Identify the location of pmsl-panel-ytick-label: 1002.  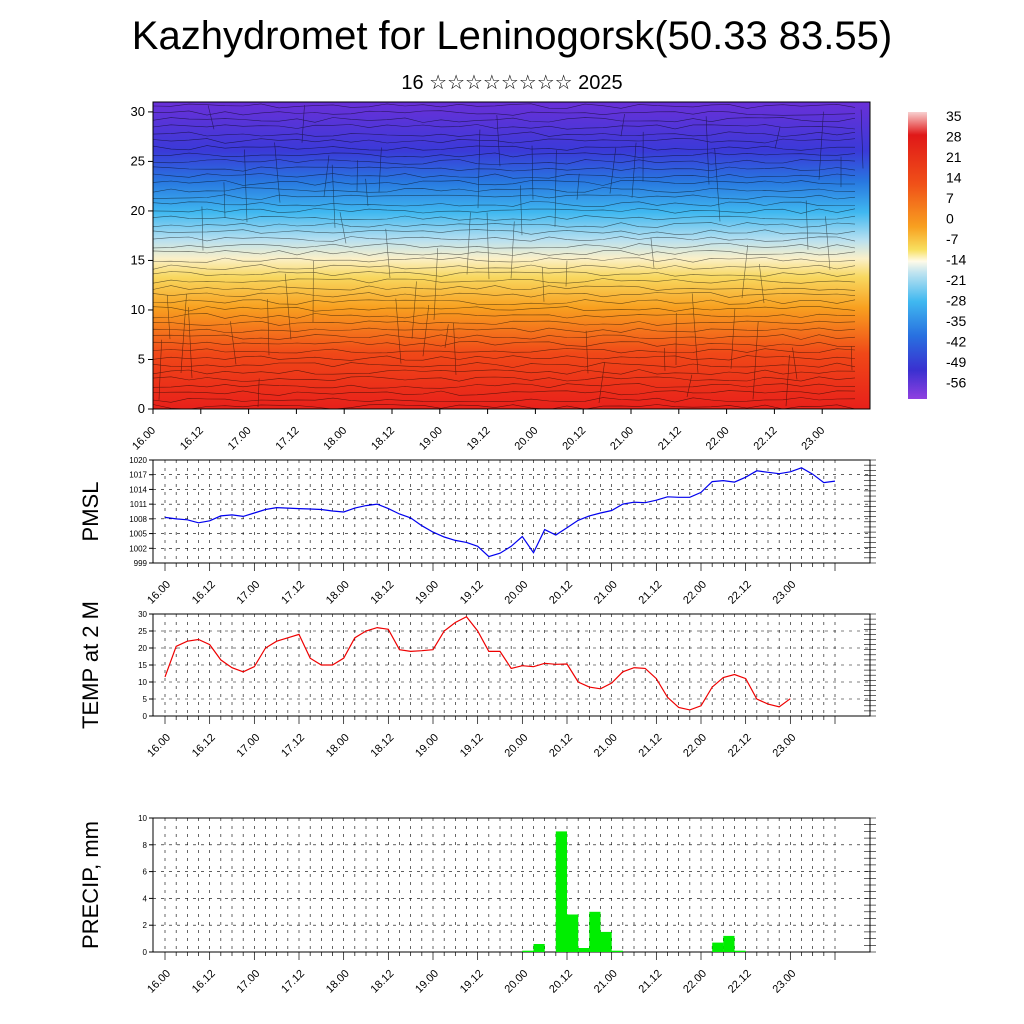
(138, 548).